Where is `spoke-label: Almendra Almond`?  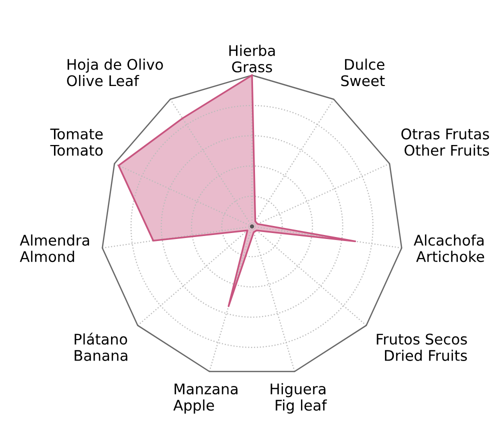
spoke-label: Almendra Almond is located at coordinates (55, 248).